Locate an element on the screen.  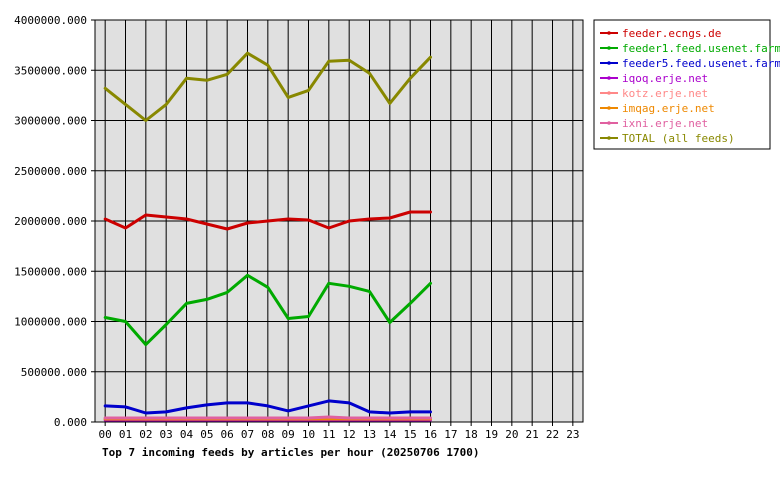
x-tick-label: 04 is located at coordinates (187, 434).